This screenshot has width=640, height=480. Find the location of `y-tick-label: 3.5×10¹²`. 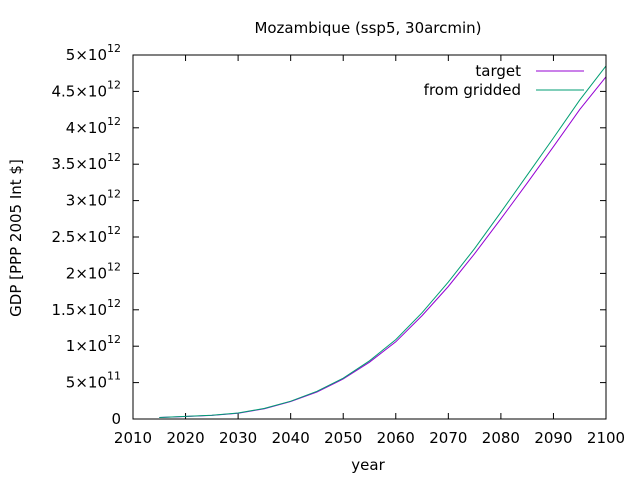

y-tick-label: 3.5×10¹² is located at coordinates (86, 162).